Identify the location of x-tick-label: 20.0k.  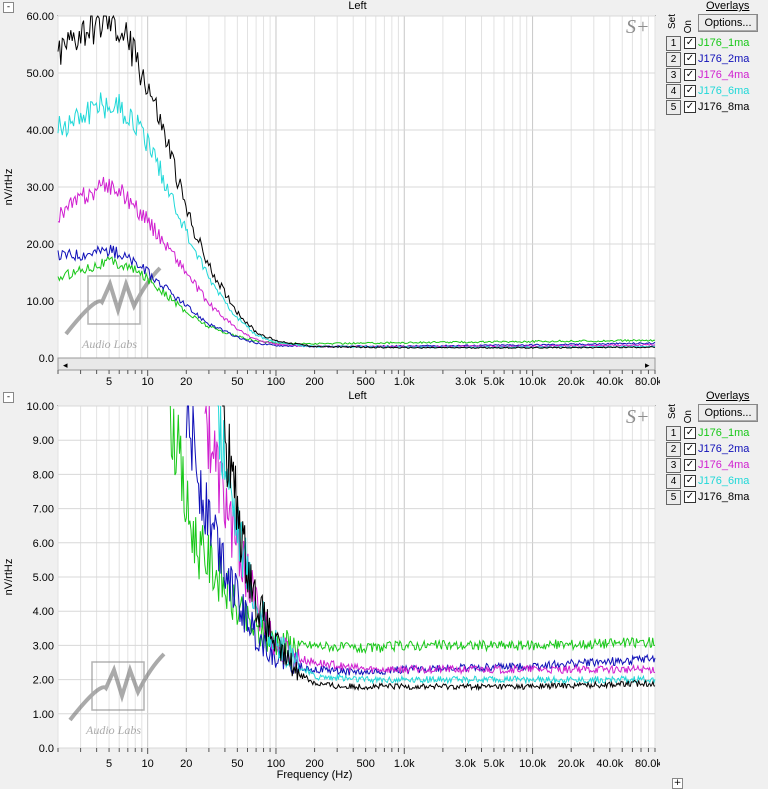
(571, 382).